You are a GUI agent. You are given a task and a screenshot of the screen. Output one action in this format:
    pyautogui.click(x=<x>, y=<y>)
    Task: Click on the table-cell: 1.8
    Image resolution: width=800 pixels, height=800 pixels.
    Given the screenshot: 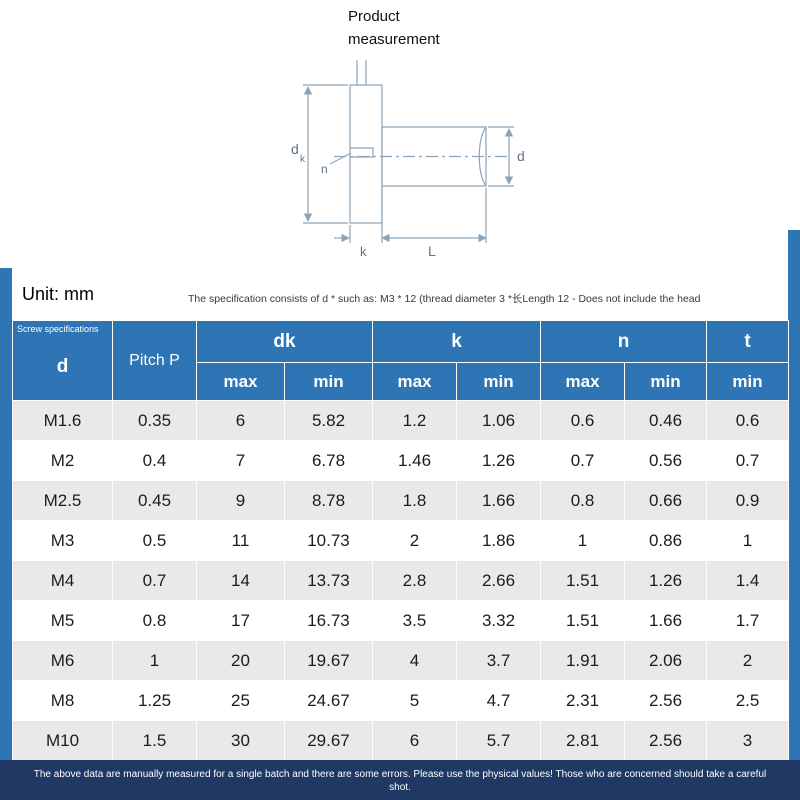 What is the action you would take?
    pyautogui.click(x=414, y=500)
    